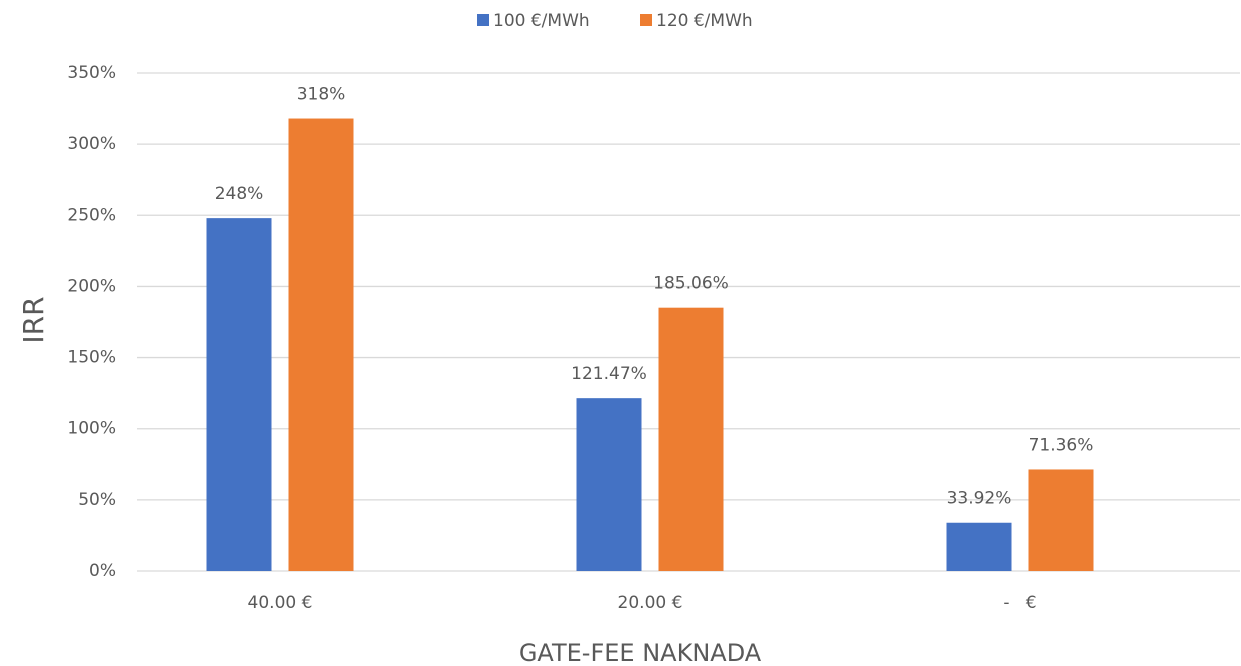 This screenshot has width=1241, height=666. I want to click on y-tick-label: 50%, so click(97, 500).